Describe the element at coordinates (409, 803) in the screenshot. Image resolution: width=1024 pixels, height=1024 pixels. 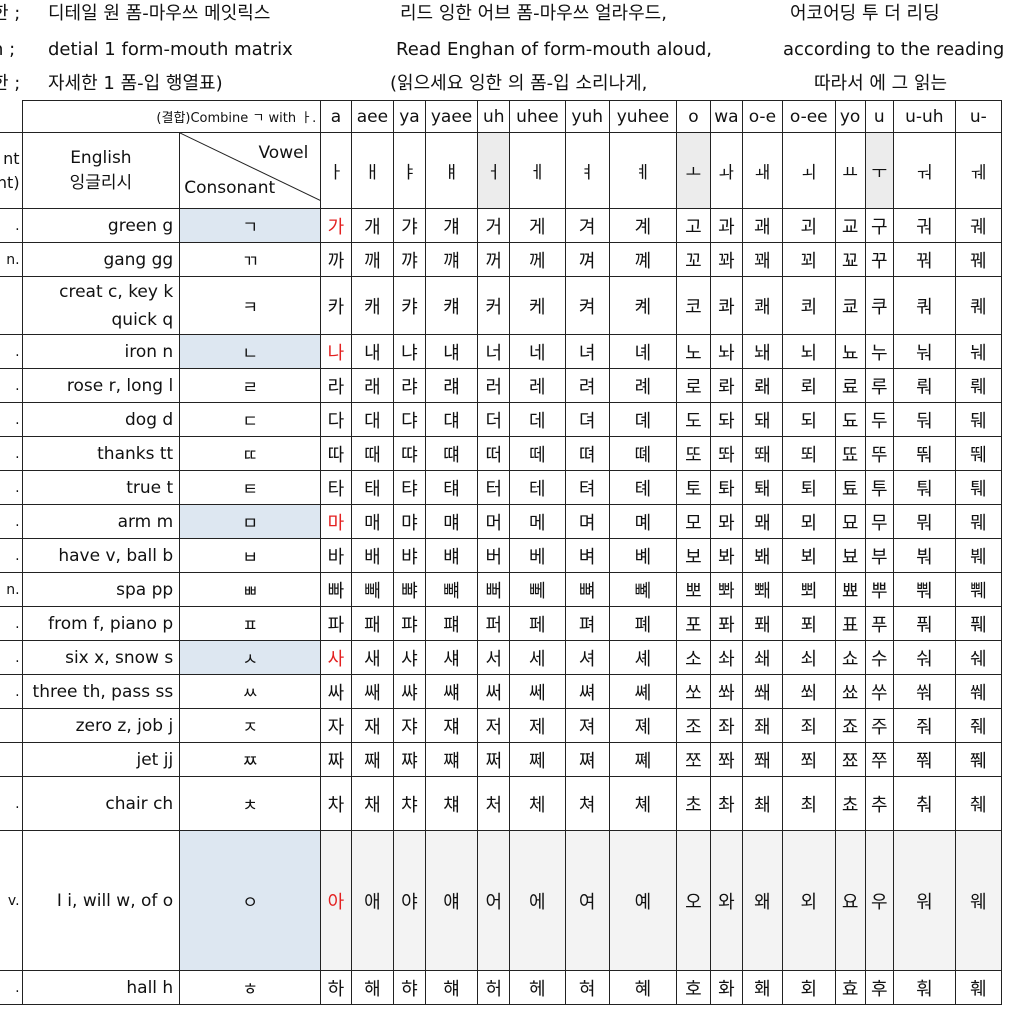
I see `syllable-cell: 챠` at that location.